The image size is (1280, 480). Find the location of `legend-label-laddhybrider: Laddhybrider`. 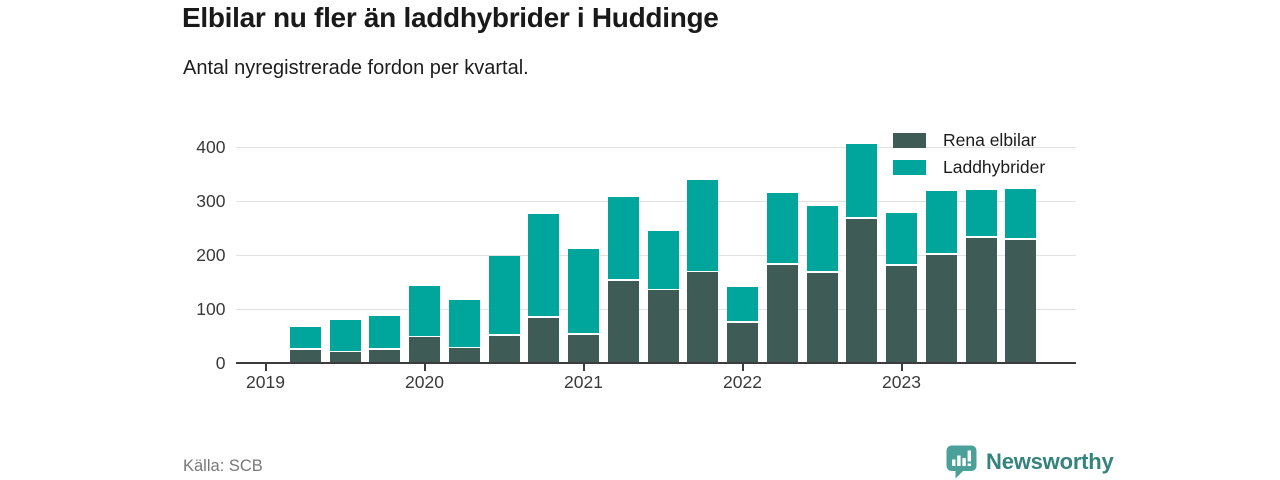

legend-label-laddhybrider: Laddhybrider is located at coordinates (994, 166).